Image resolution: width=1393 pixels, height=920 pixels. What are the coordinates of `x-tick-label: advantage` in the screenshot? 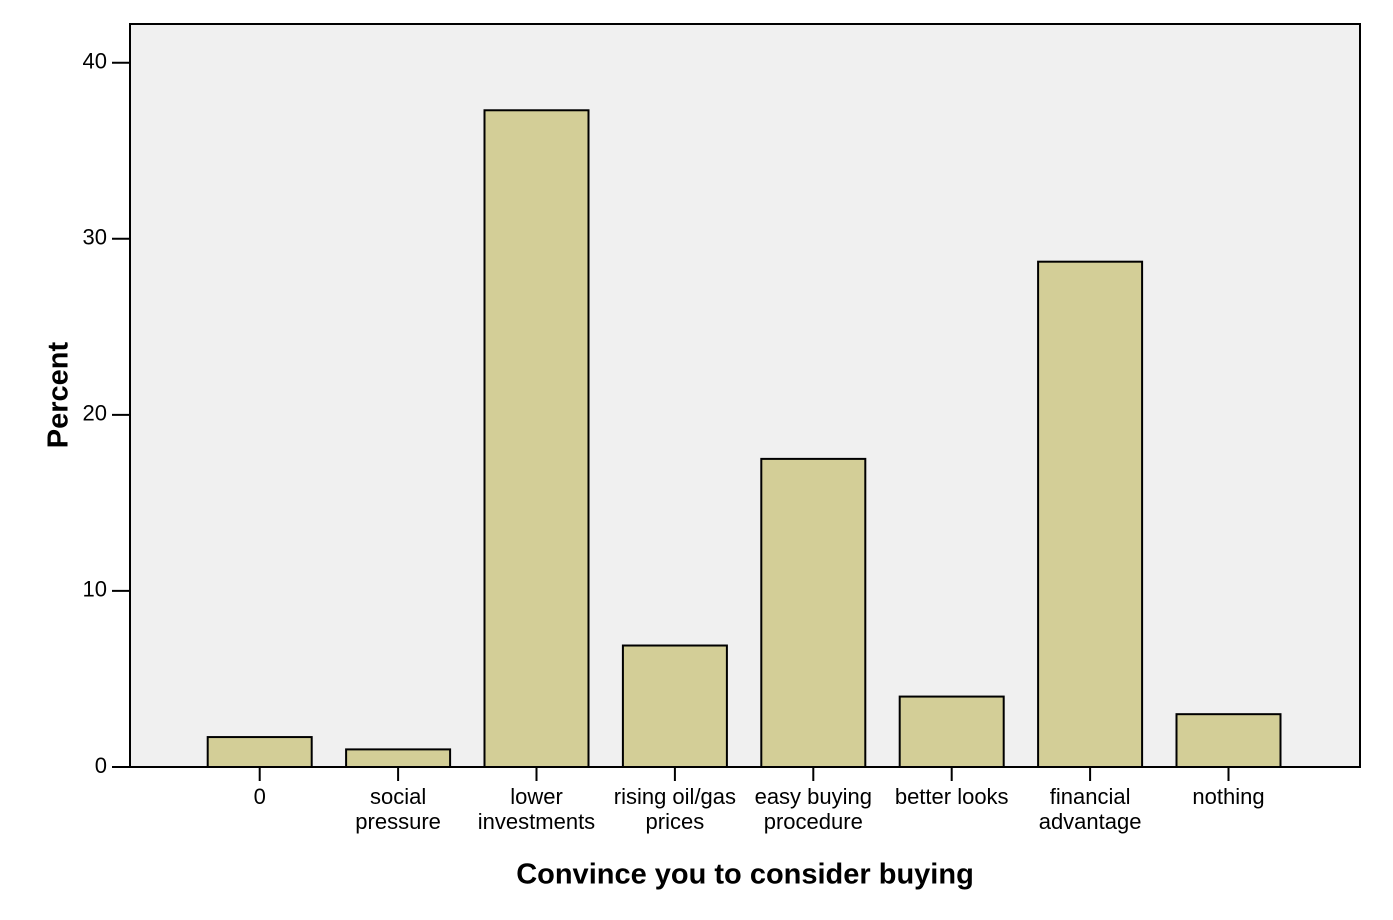 It's located at (1090, 821).